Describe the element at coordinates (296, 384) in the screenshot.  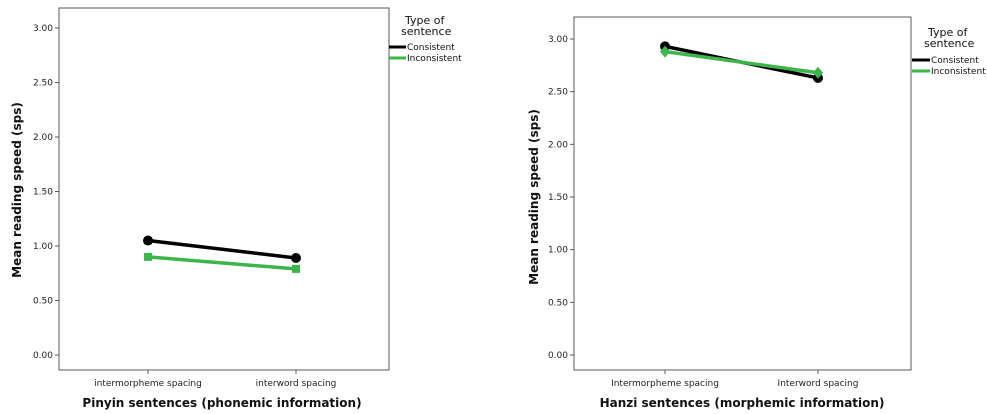
I see `x-tick-label: interword spacing` at that location.